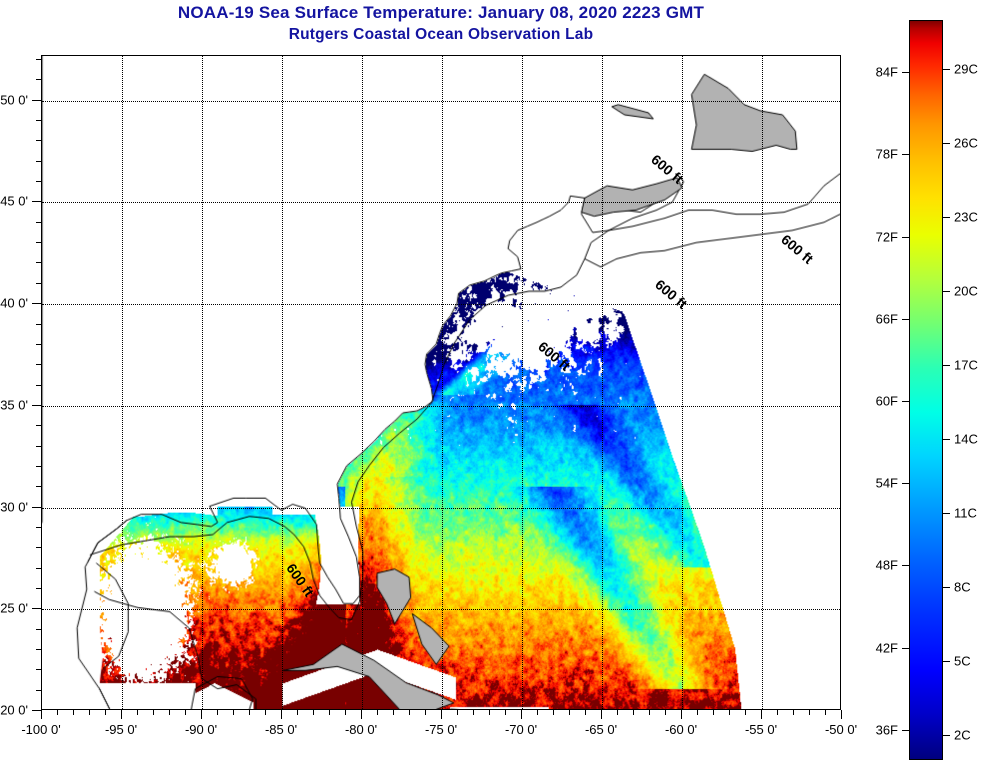 This screenshot has width=984, height=770. Describe the element at coordinates (966, 69) in the screenshot. I see `colorbar-label-celsius: 29C` at that location.